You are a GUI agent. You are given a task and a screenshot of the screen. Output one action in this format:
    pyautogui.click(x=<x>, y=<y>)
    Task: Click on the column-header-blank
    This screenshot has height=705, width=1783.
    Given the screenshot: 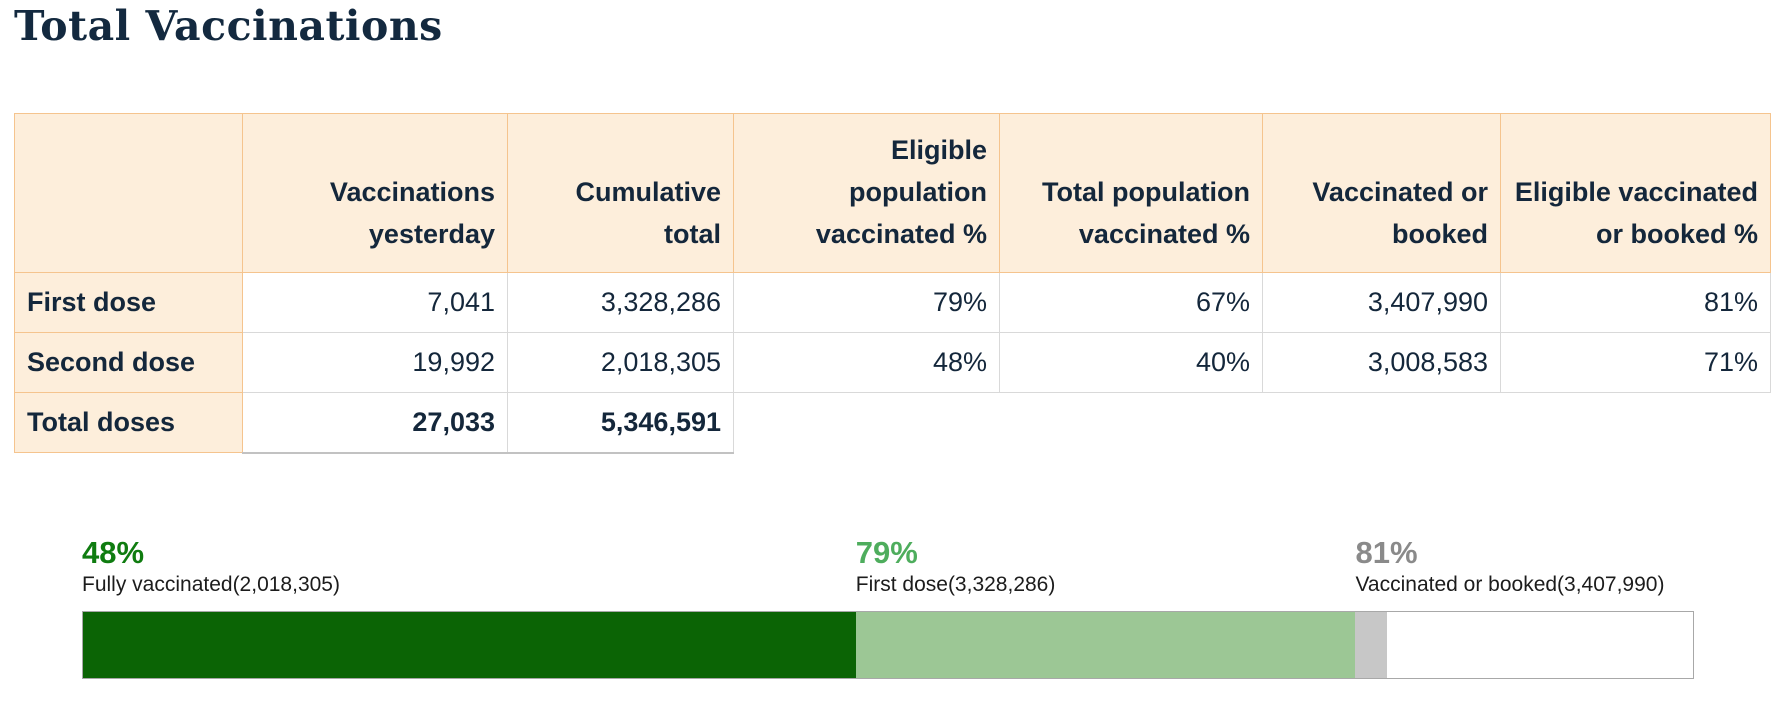 What is the action you would take?
    pyautogui.click(x=128, y=193)
    